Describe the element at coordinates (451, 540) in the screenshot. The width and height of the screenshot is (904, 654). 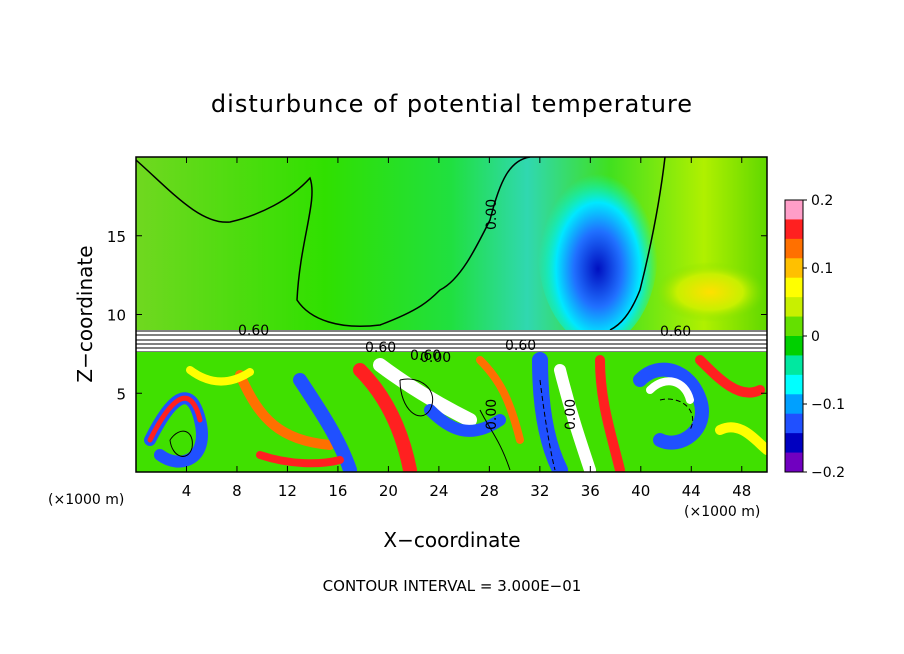
I see `x-axis-label: X−coordinate` at that location.